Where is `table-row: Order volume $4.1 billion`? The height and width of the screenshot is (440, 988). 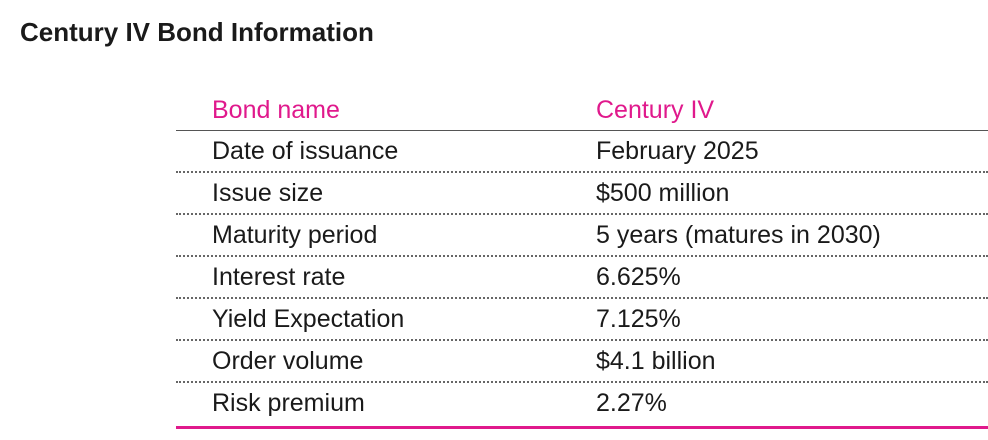
table-row: Order volume $4.1 billion is located at coordinates (582, 362).